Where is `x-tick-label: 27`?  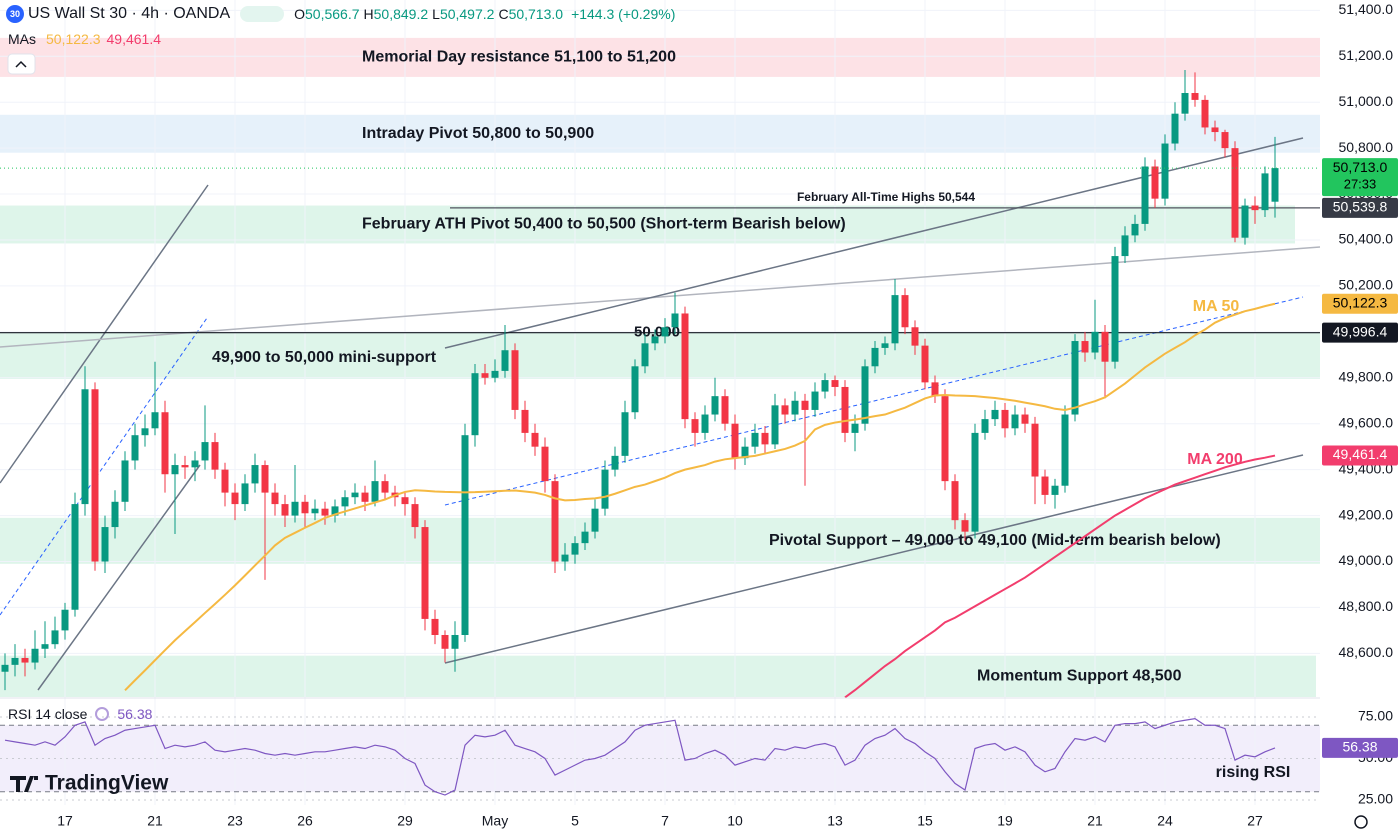
x-tick-label: 27 is located at coordinates (1255, 821).